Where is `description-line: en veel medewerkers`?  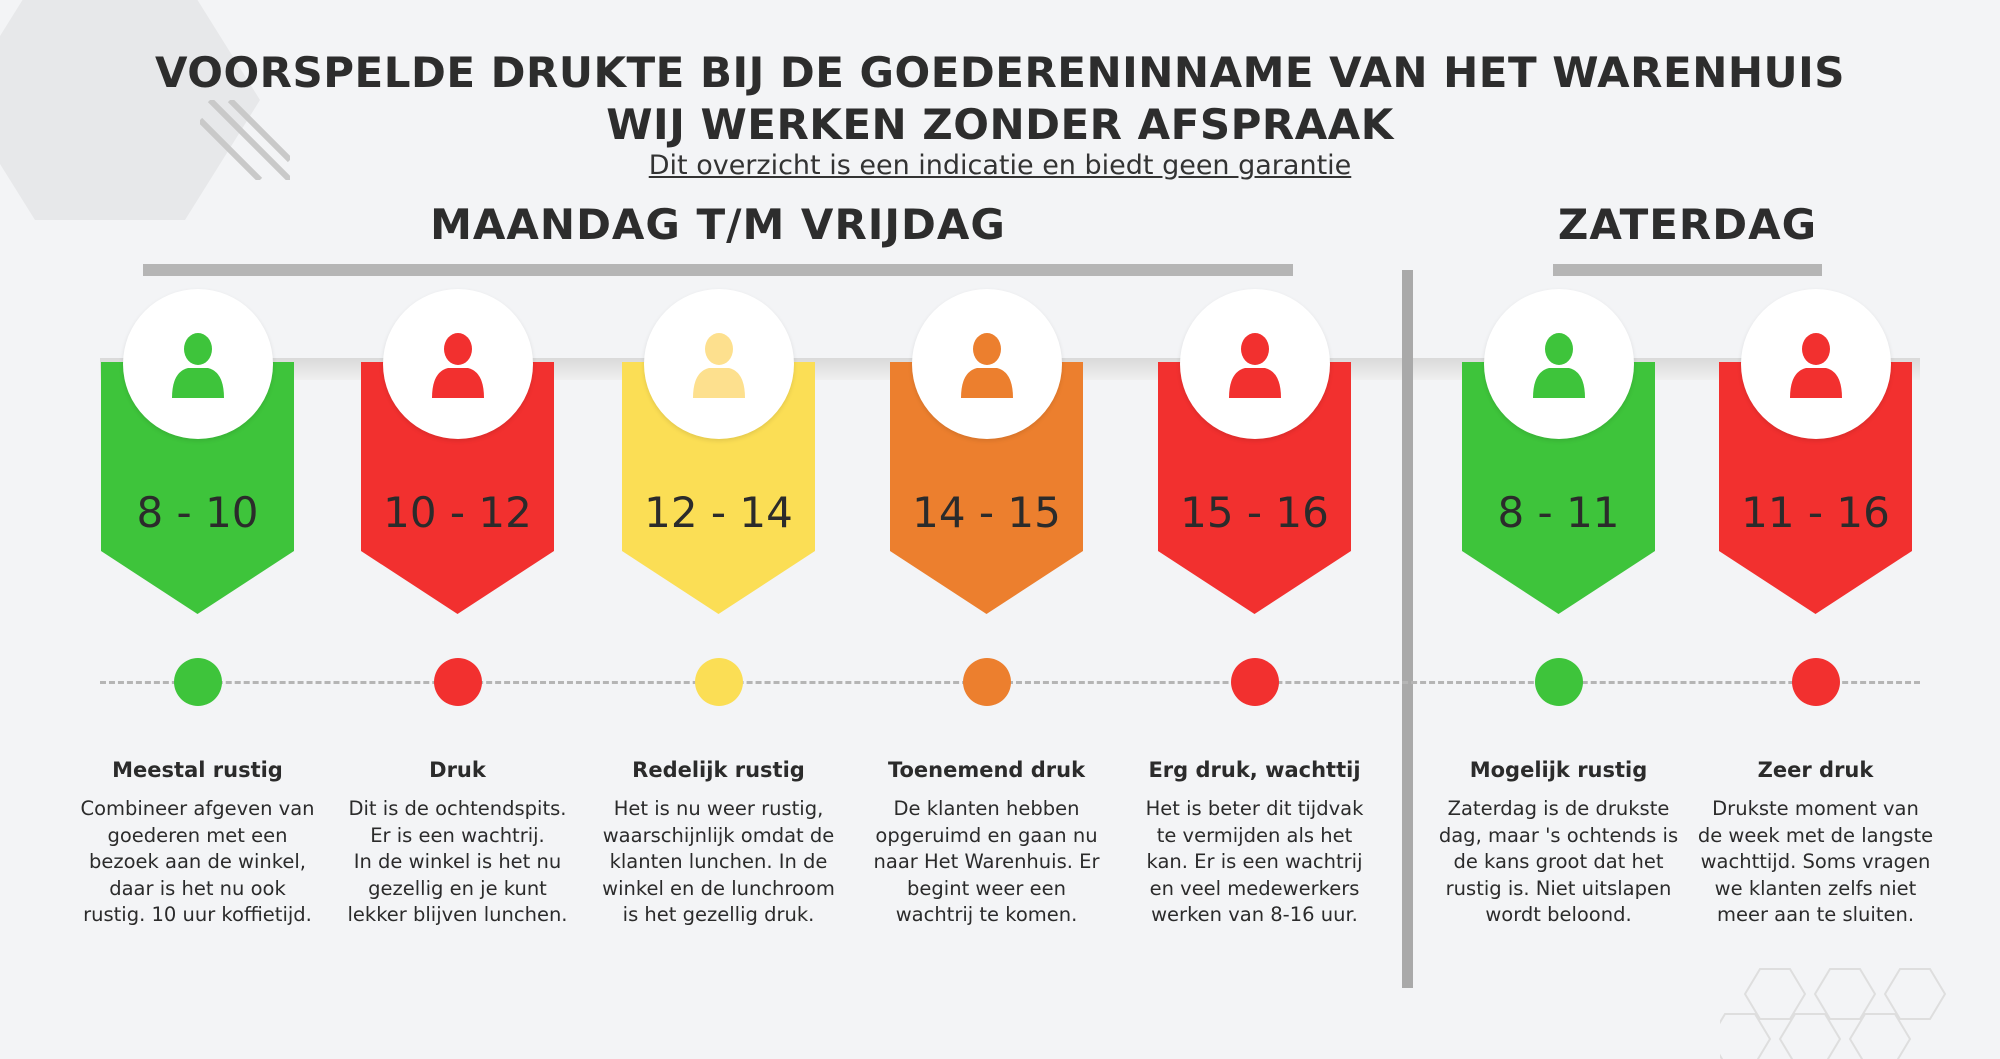
description-line: en veel medewerkers is located at coordinates (1254, 888).